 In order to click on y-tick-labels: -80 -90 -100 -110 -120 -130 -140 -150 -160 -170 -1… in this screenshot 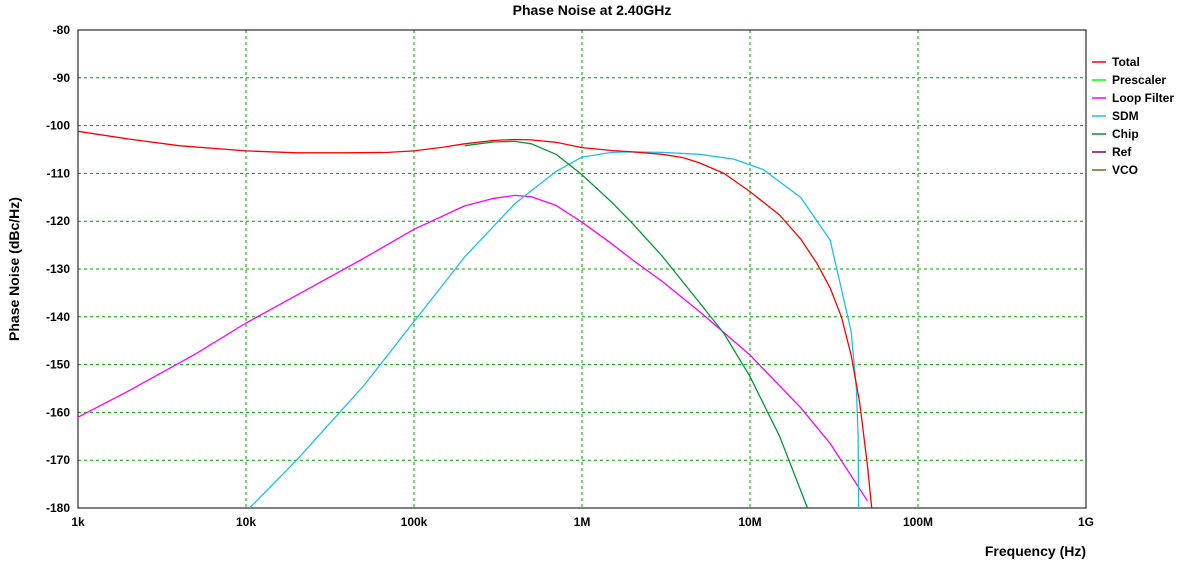, I will do `click(58, 269)`.